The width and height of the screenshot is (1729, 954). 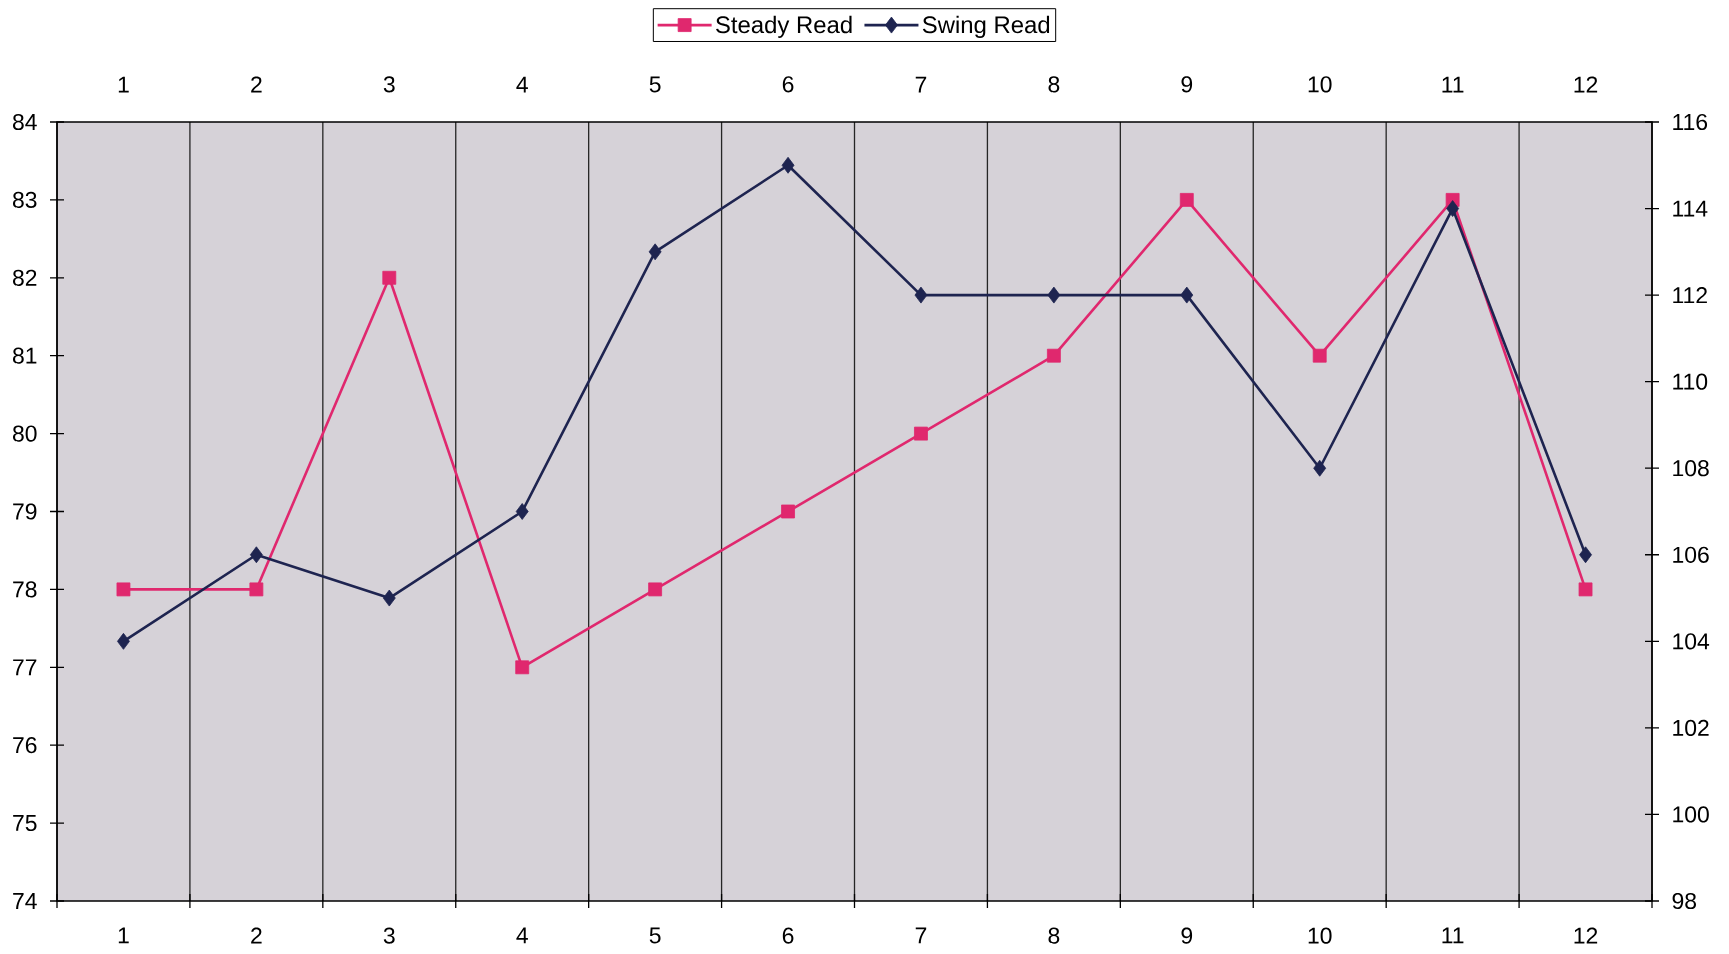 What do you see at coordinates (1691, 468) in the screenshot?
I see `y2-tick-label: 108` at bounding box center [1691, 468].